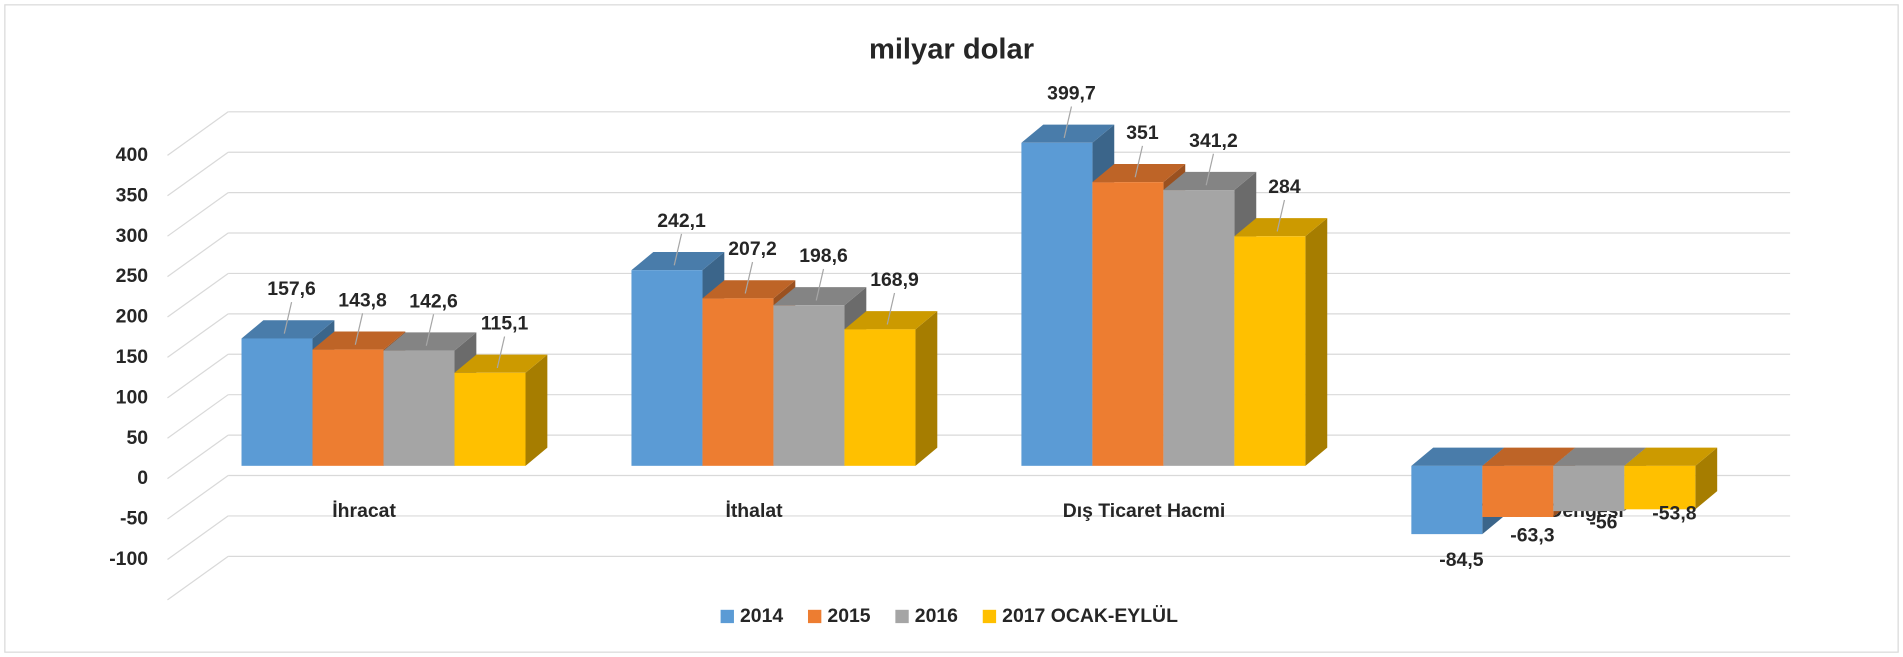  What do you see at coordinates (752, 249) in the screenshot?
I see `data-label: 207,2` at bounding box center [752, 249].